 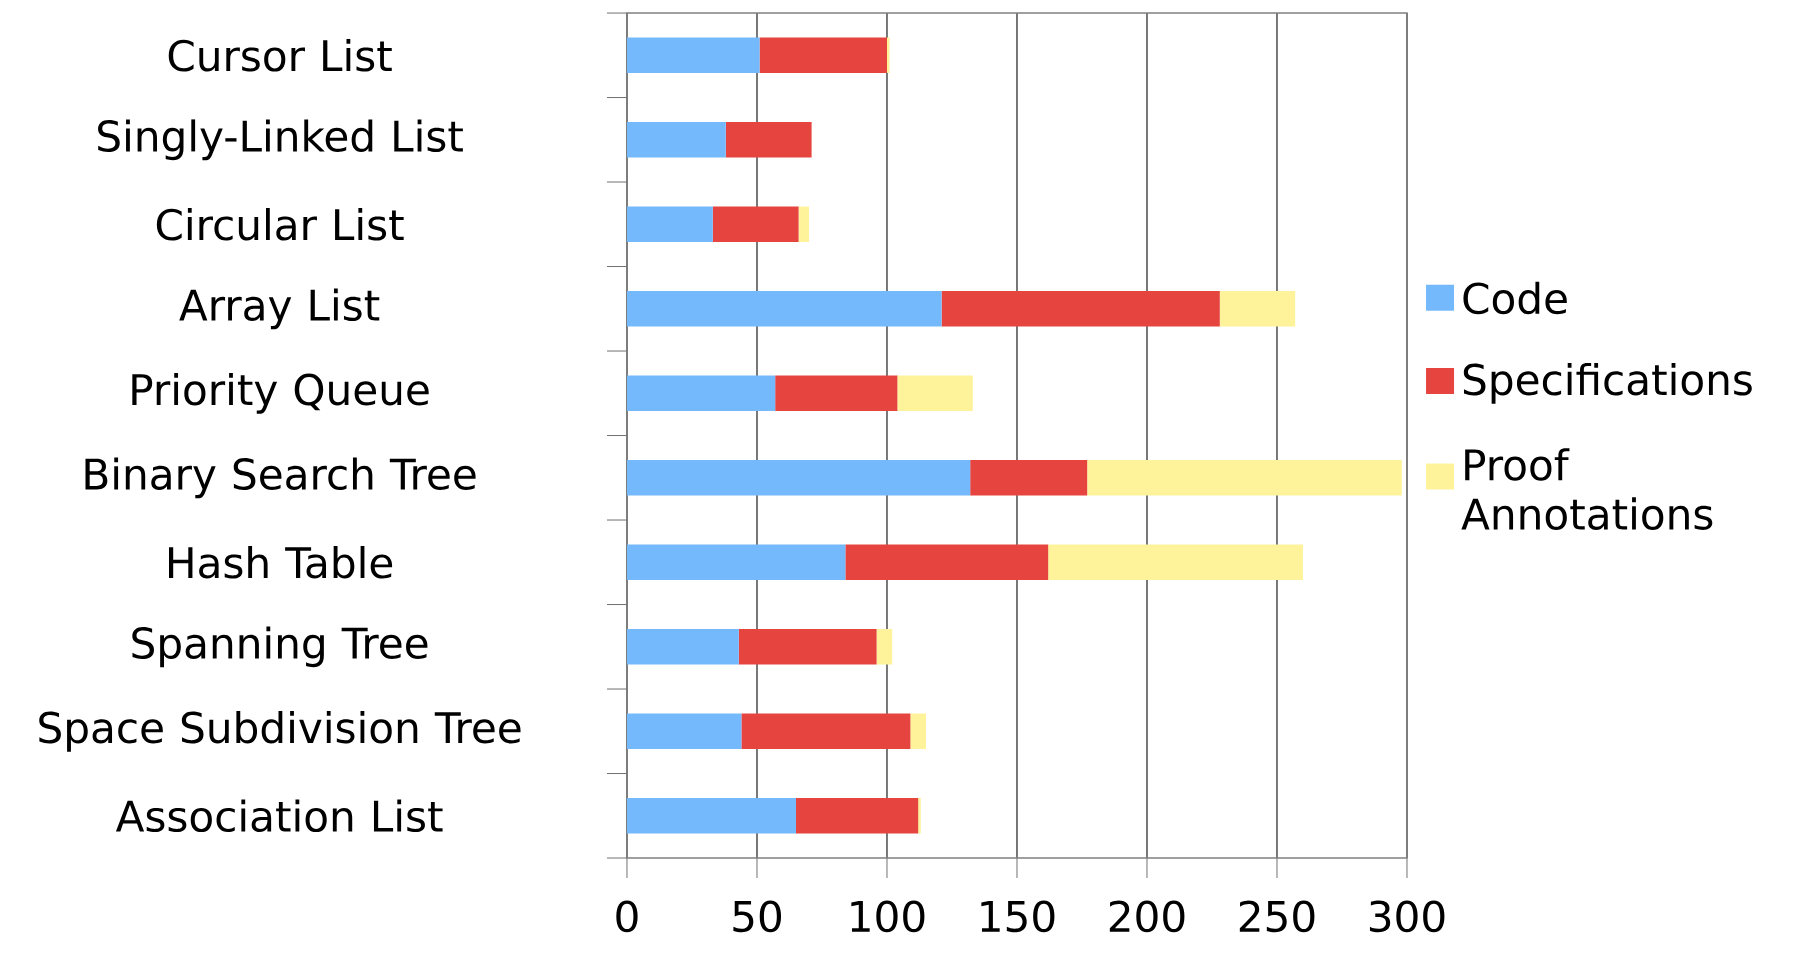 What do you see at coordinates (888, 916) in the screenshot?
I see `x-tick-label: 100` at bounding box center [888, 916].